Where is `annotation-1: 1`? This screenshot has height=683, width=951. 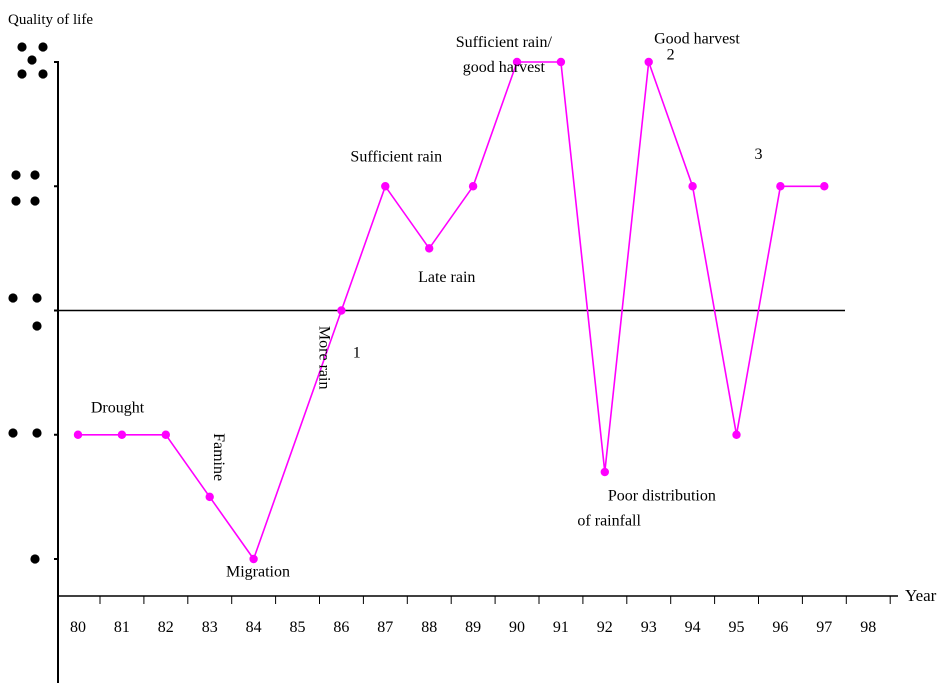 annotation-1: 1 is located at coordinates (357, 353).